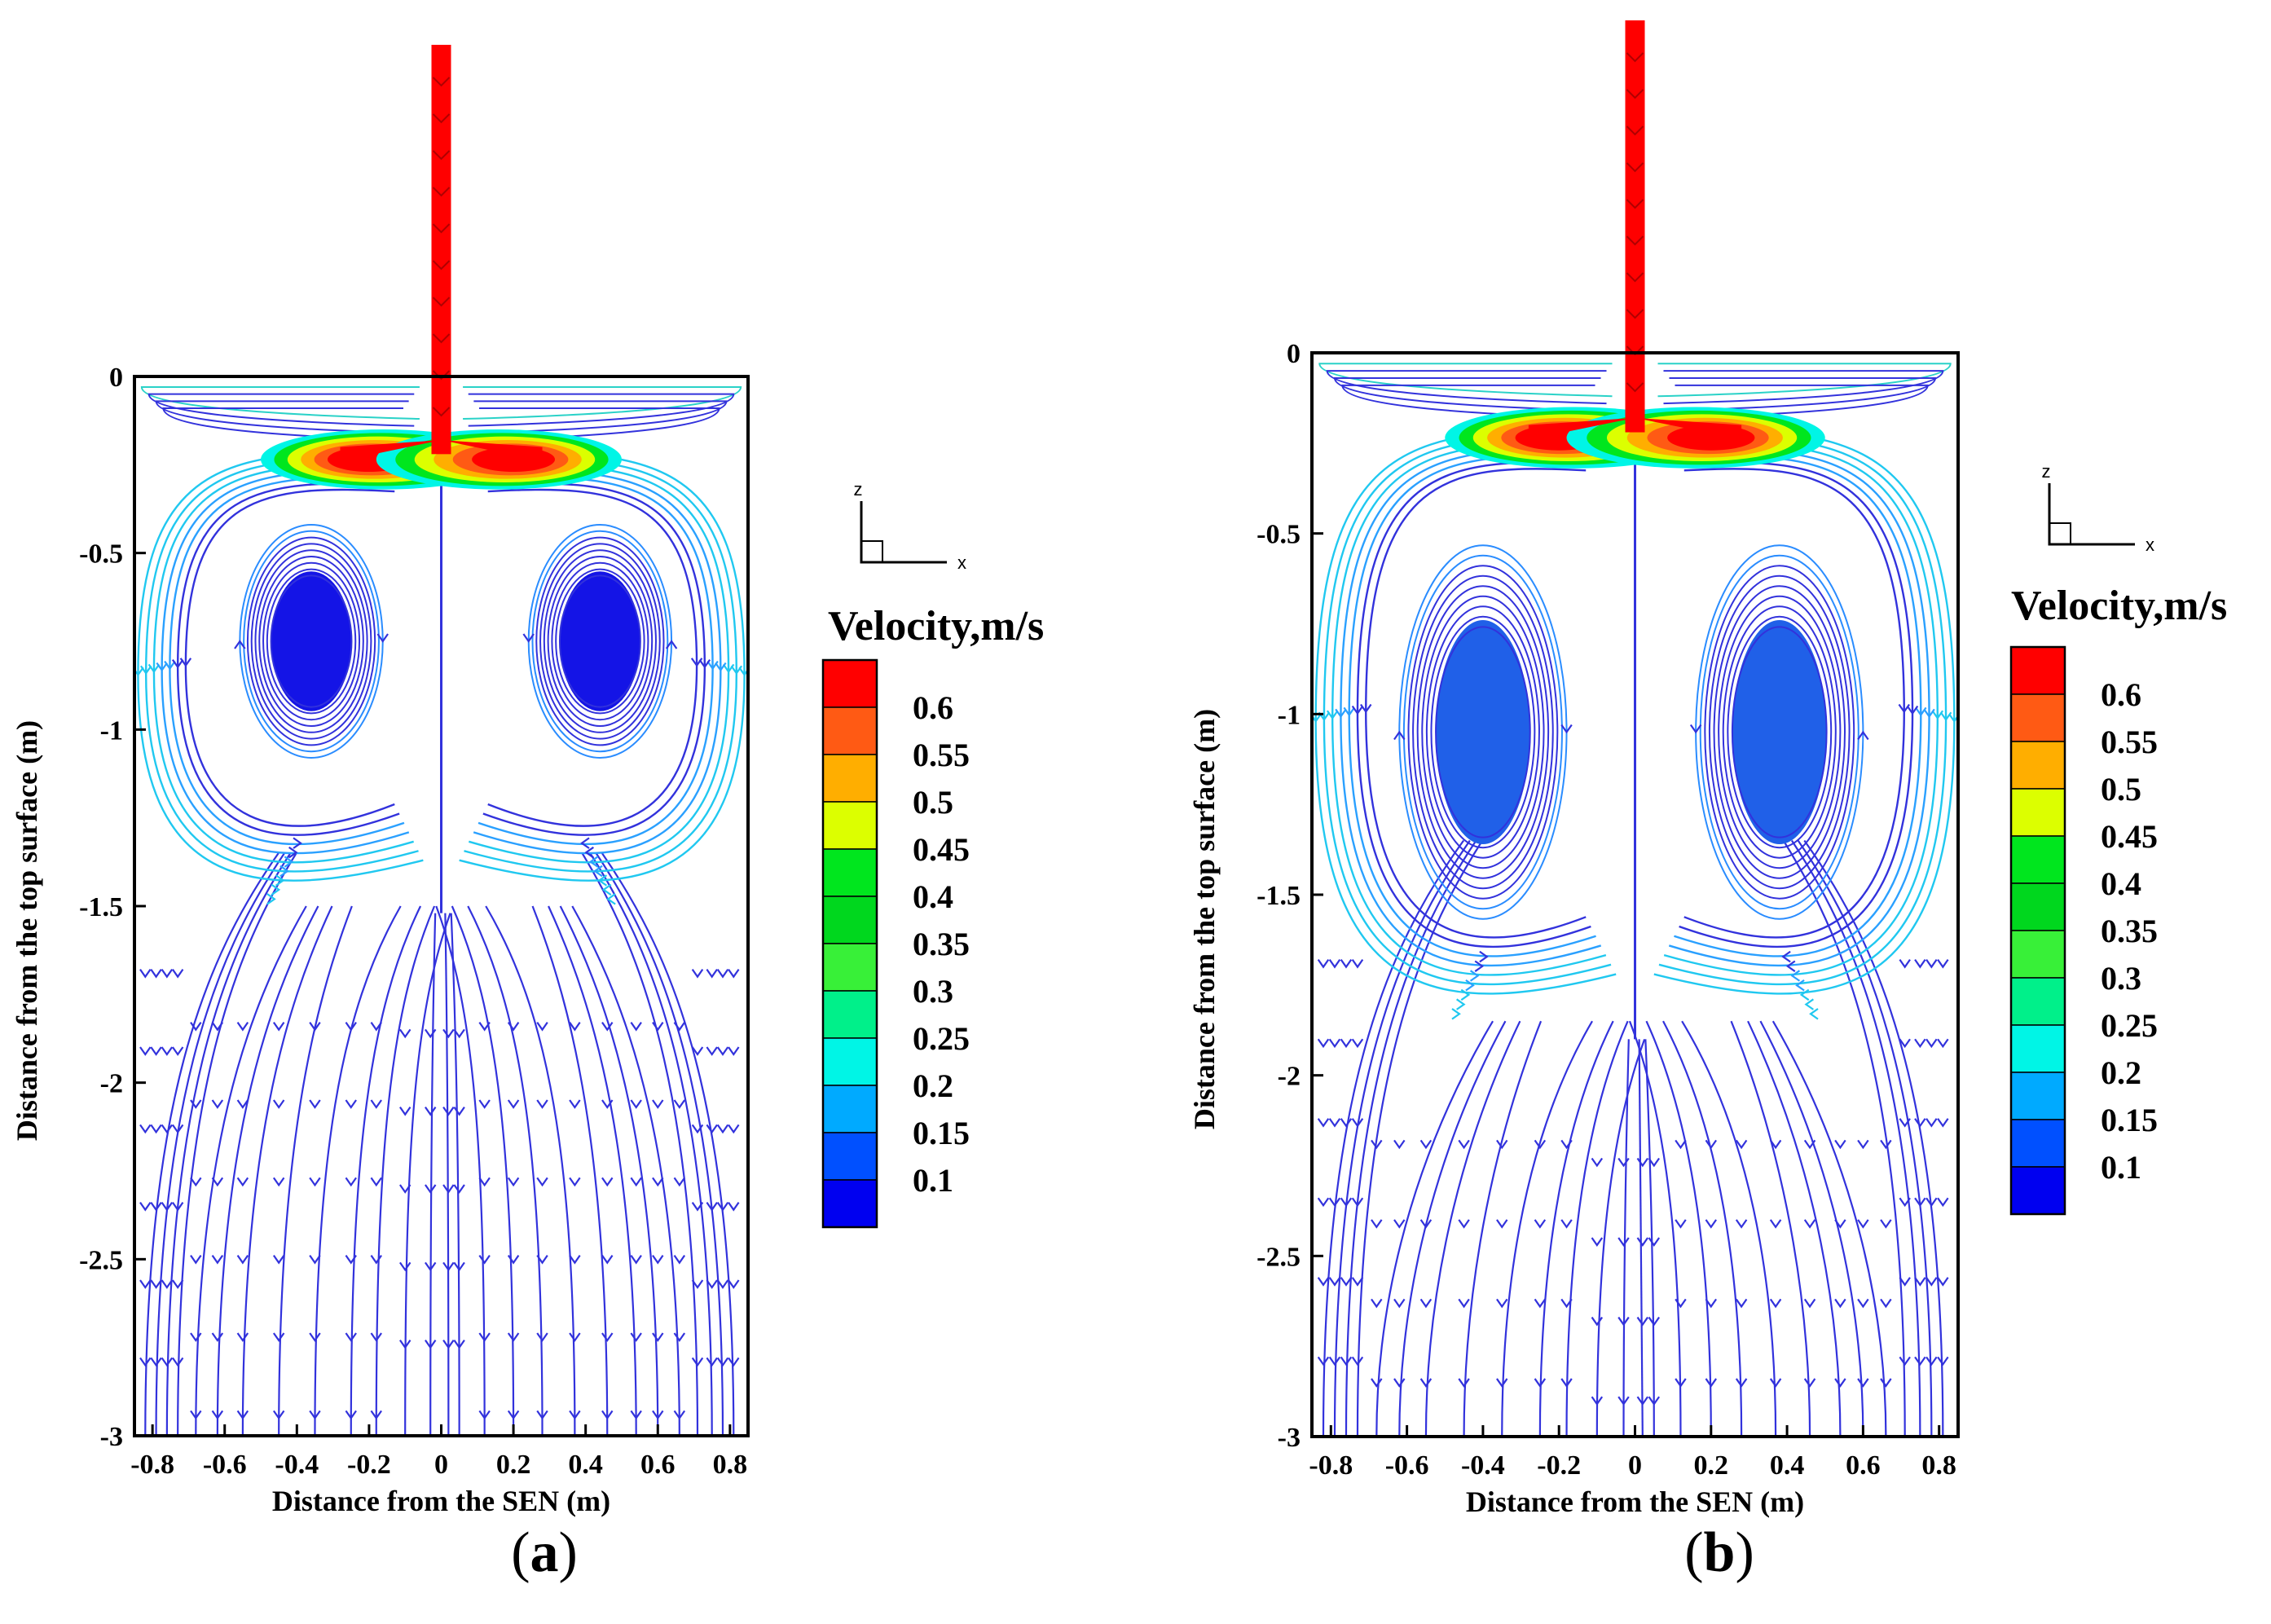  Describe the element at coordinates (1787, 1465) in the screenshot. I see `x-tick-label: 0.4` at that location.